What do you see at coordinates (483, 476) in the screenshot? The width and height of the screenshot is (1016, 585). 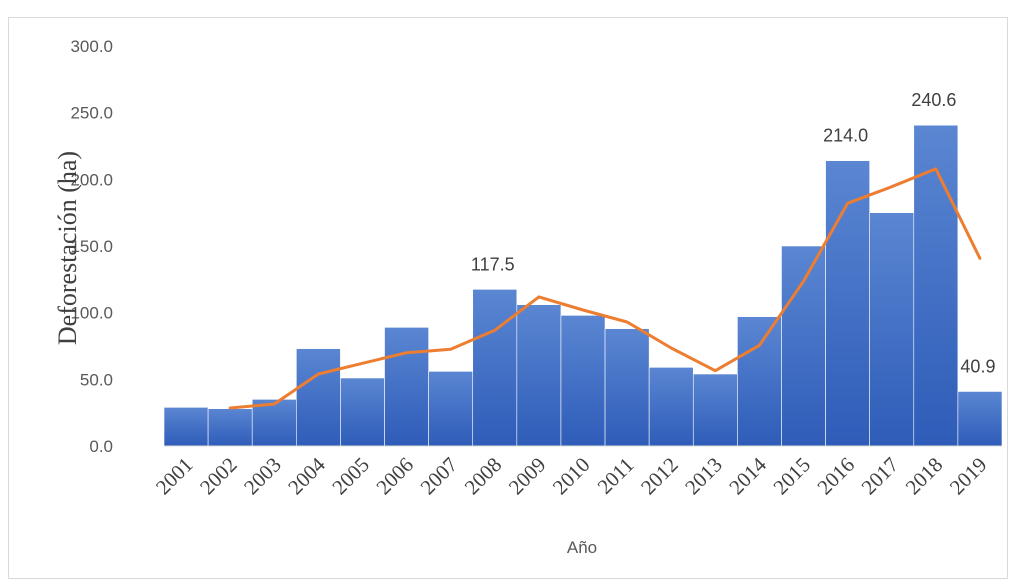 I see `x-tick-label: 2008` at bounding box center [483, 476].